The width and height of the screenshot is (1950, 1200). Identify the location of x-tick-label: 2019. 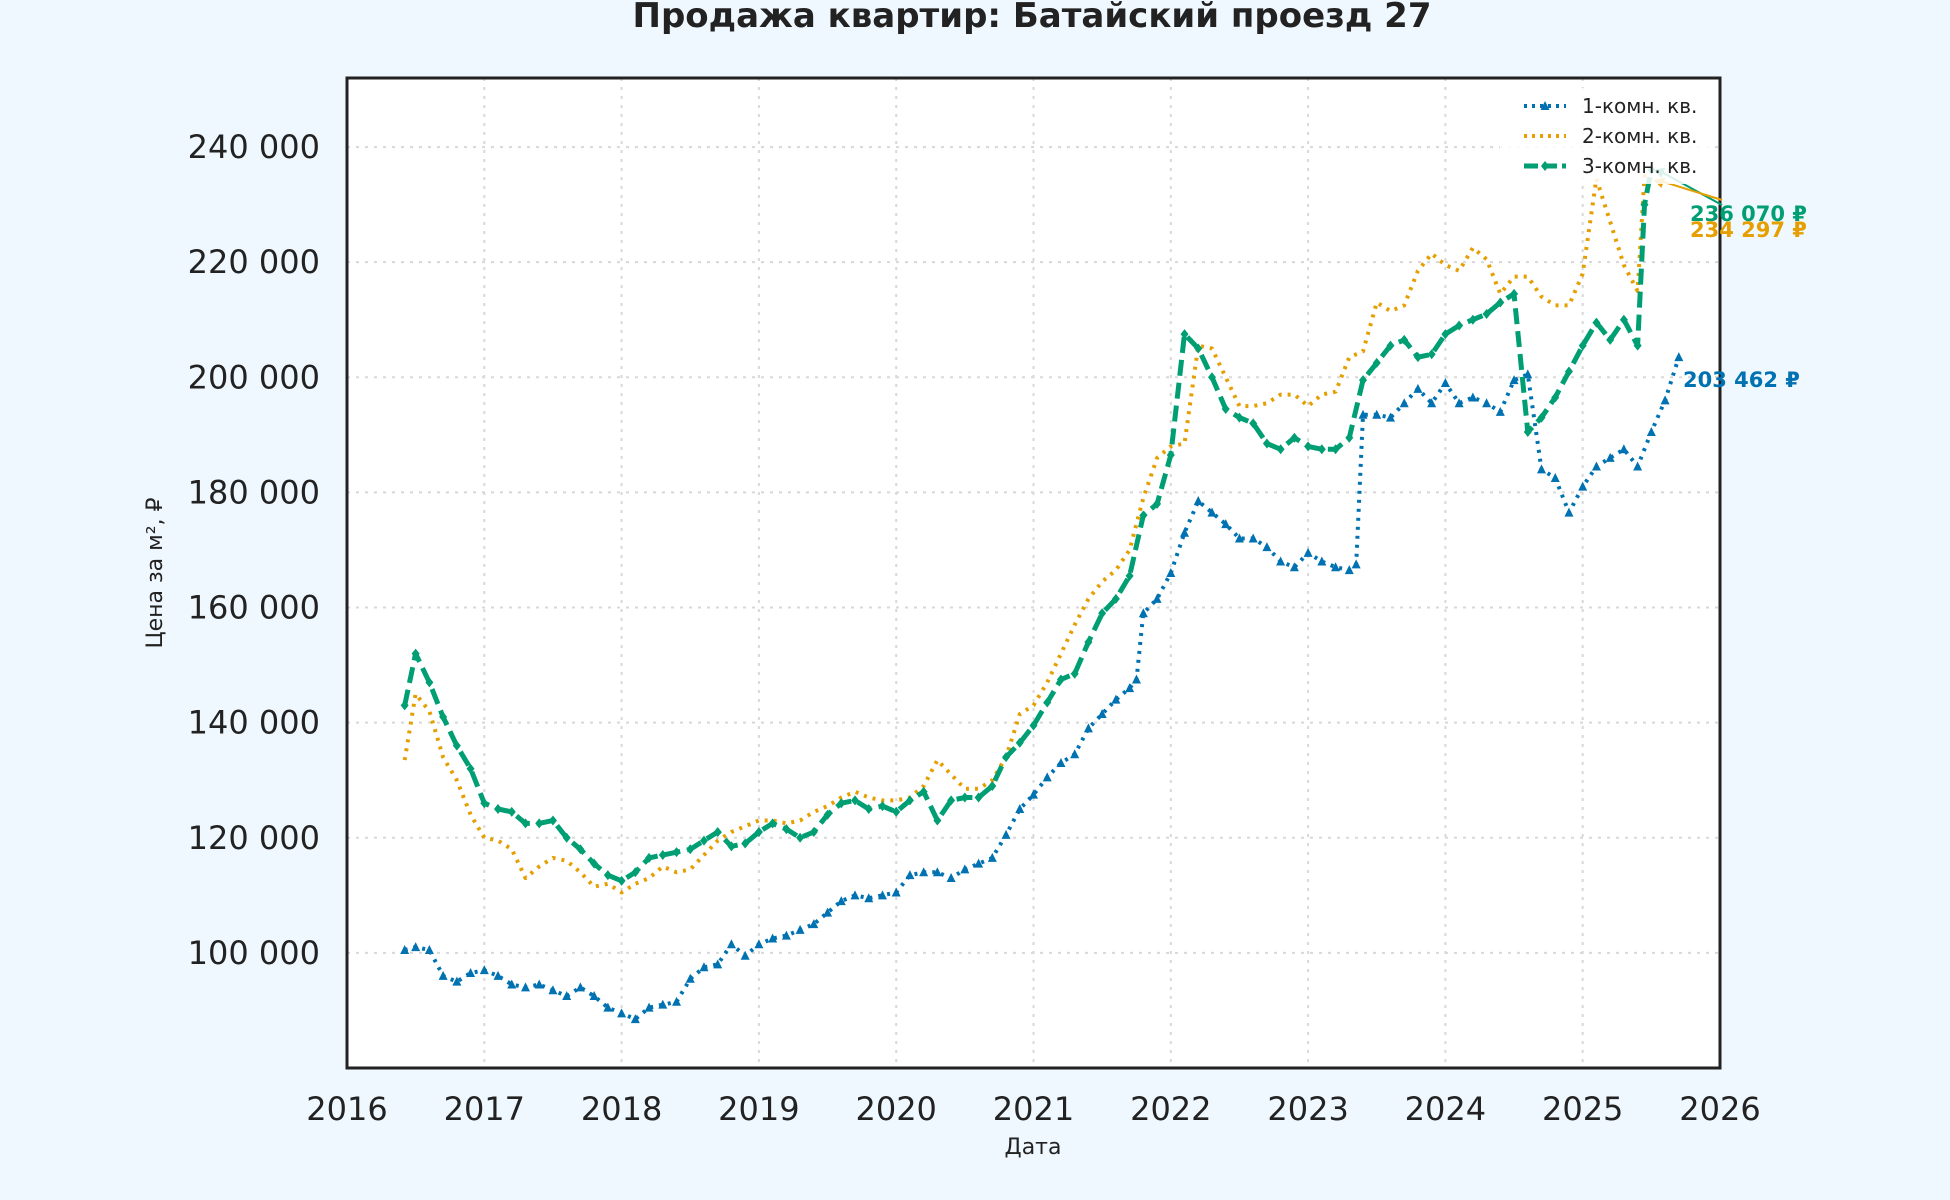
(758, 1109).